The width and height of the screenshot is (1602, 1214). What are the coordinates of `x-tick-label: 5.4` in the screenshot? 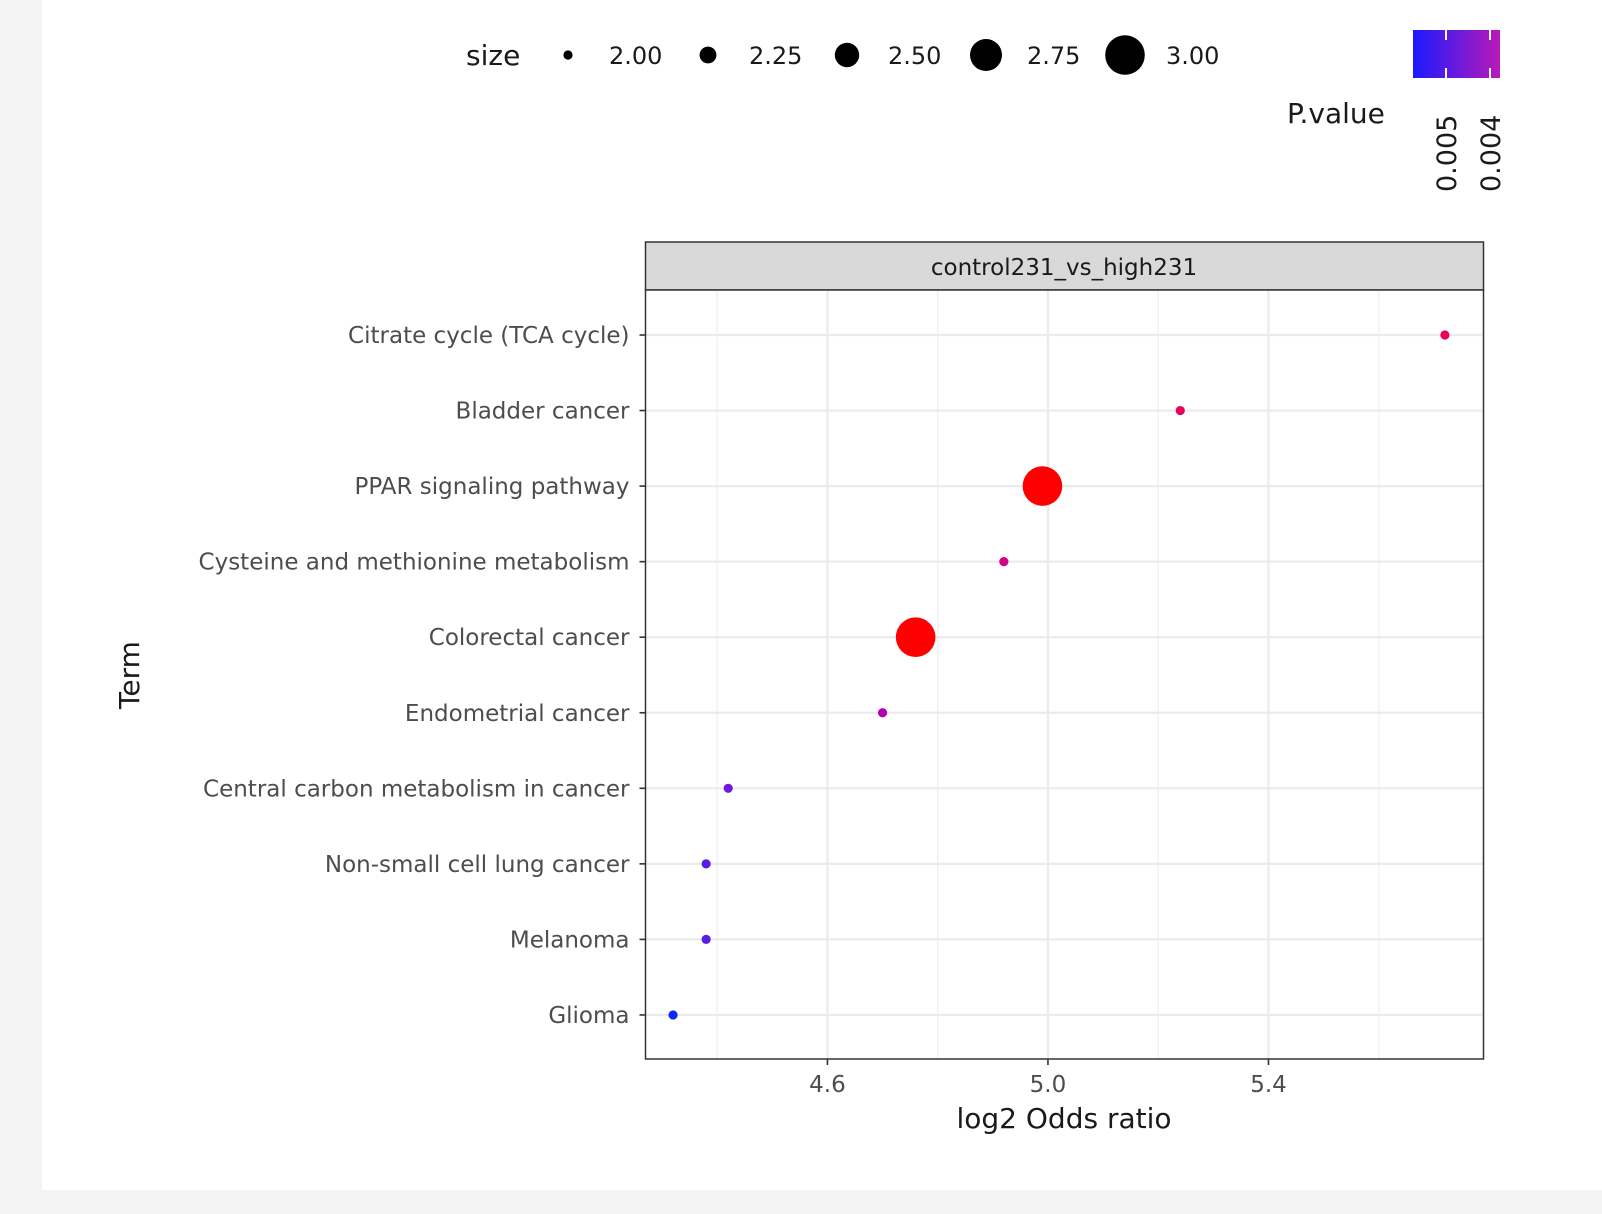 It's located at (1268, 1085).